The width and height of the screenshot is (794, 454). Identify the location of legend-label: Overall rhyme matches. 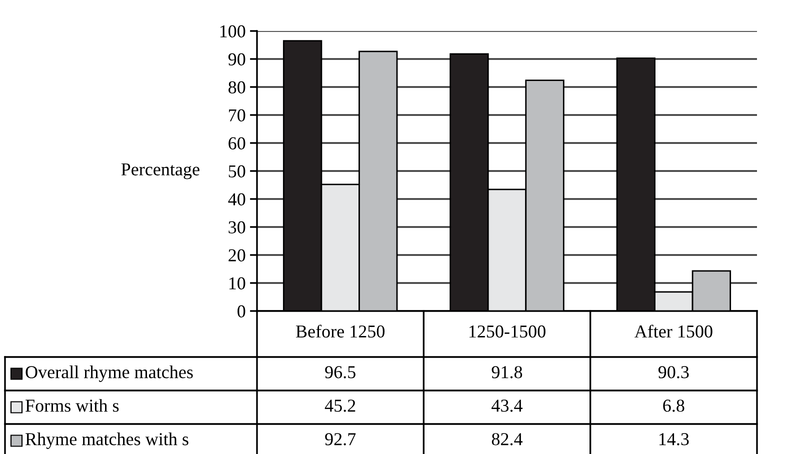
(109, 374).